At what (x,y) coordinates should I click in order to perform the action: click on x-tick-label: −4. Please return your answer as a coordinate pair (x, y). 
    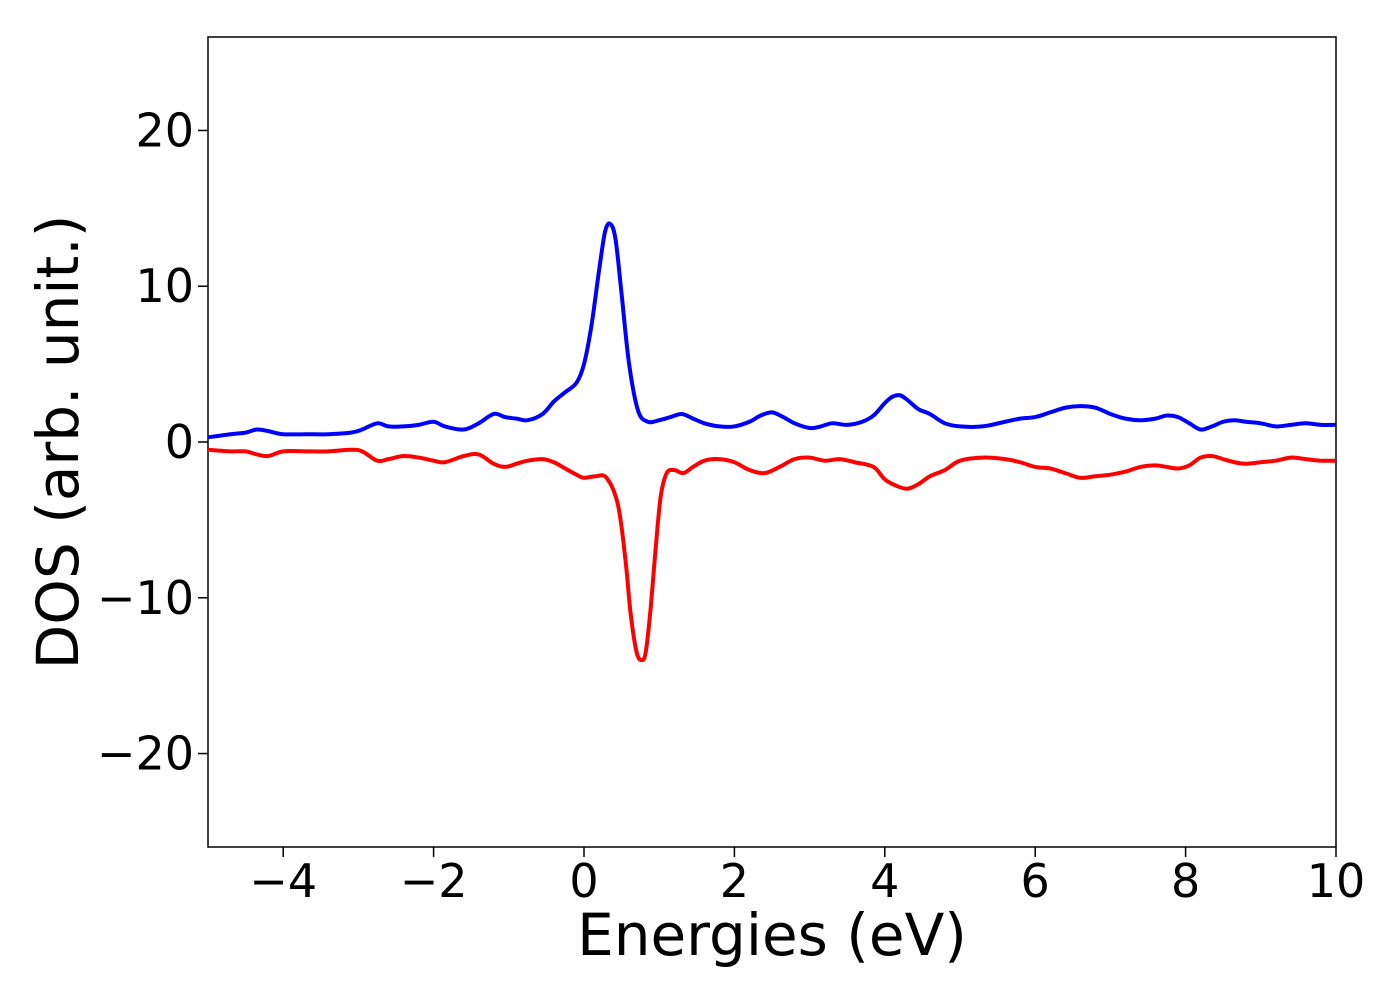
    Looking at the image, I should click on (283, 881).